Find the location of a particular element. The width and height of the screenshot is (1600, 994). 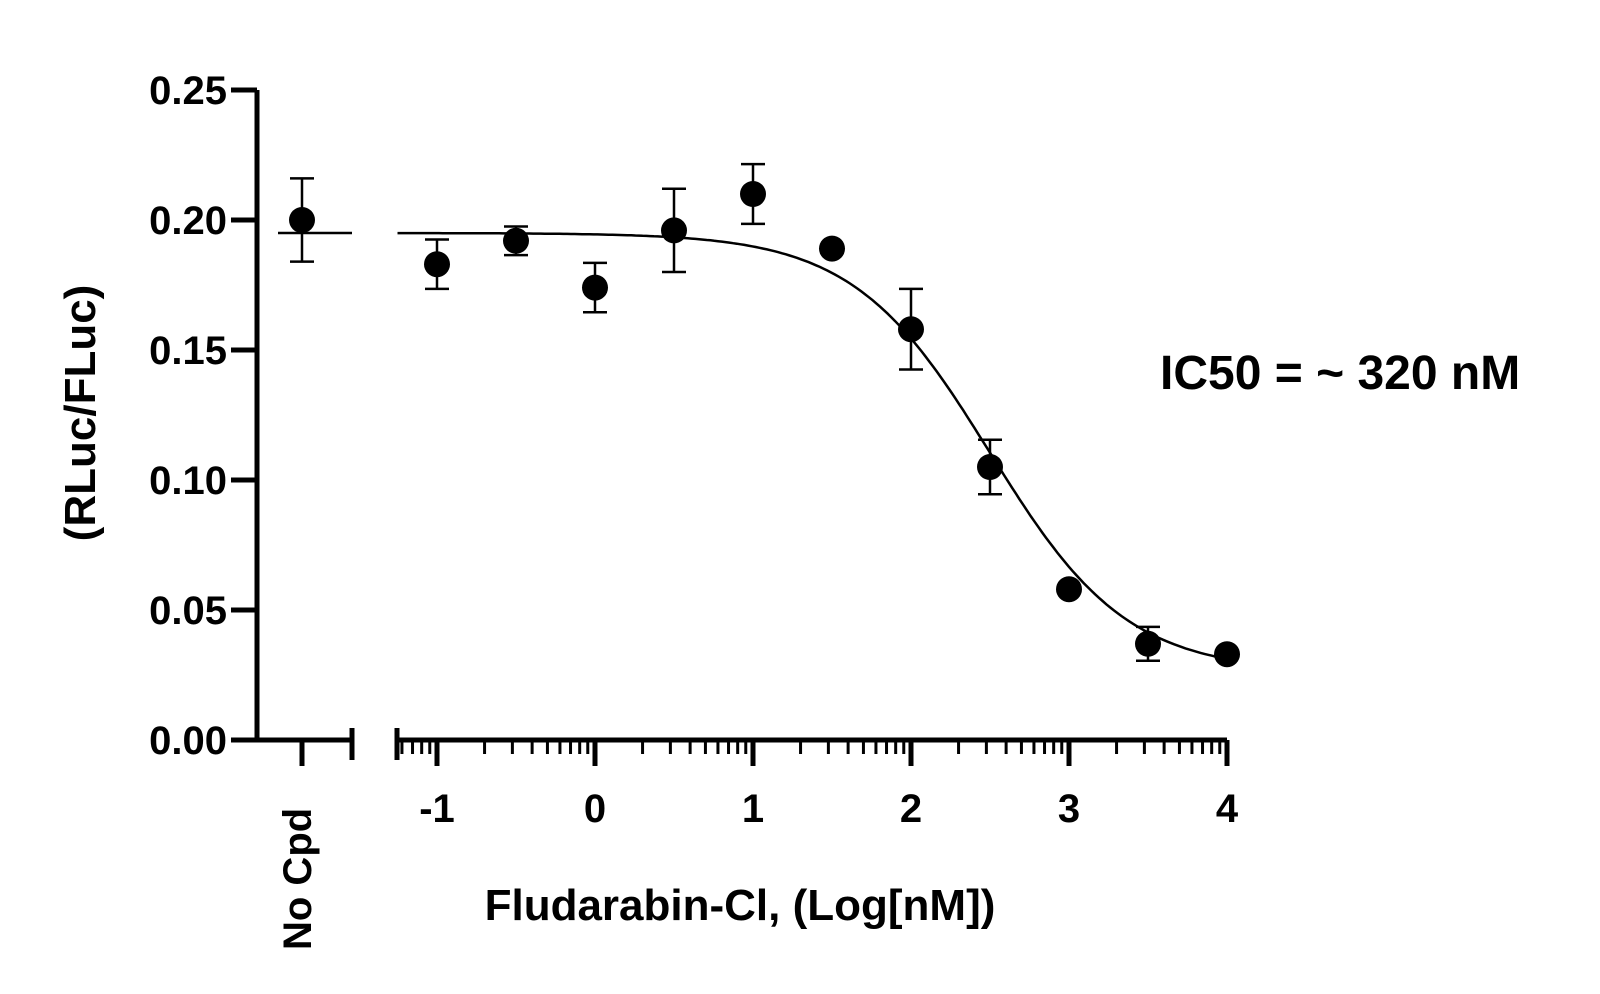

ic50-annotation: IC50 = ~ 320 nM is located at coordinates (1340, 373).